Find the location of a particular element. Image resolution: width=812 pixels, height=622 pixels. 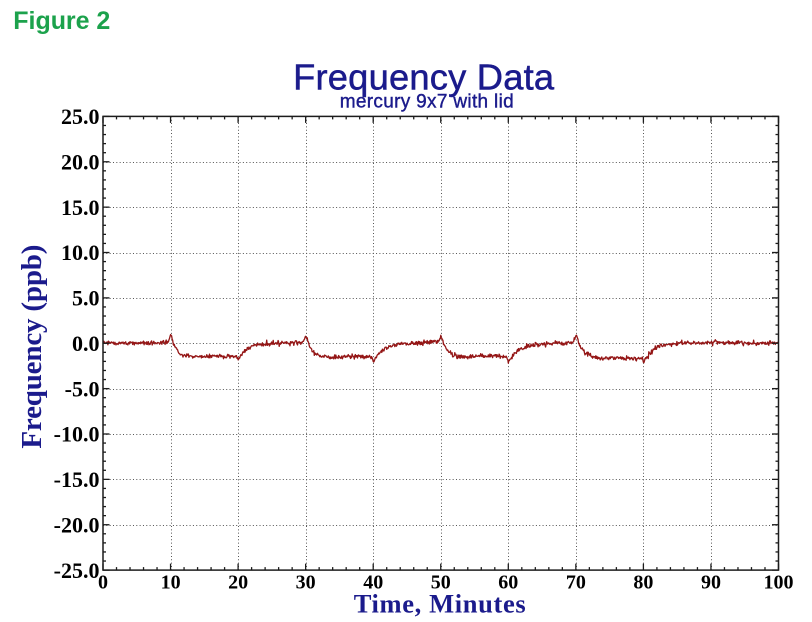

svg-text: mercury 9x7 with lid is located at coordinates (427, 102).